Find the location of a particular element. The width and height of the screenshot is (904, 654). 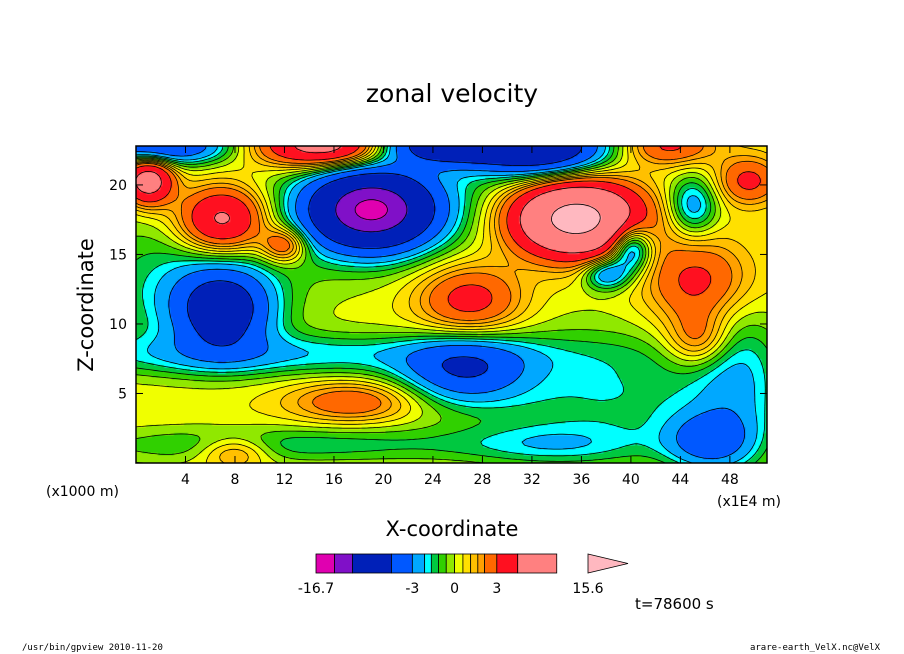

legend-tick-label: -16.7 is located at coordinates (316, 589).